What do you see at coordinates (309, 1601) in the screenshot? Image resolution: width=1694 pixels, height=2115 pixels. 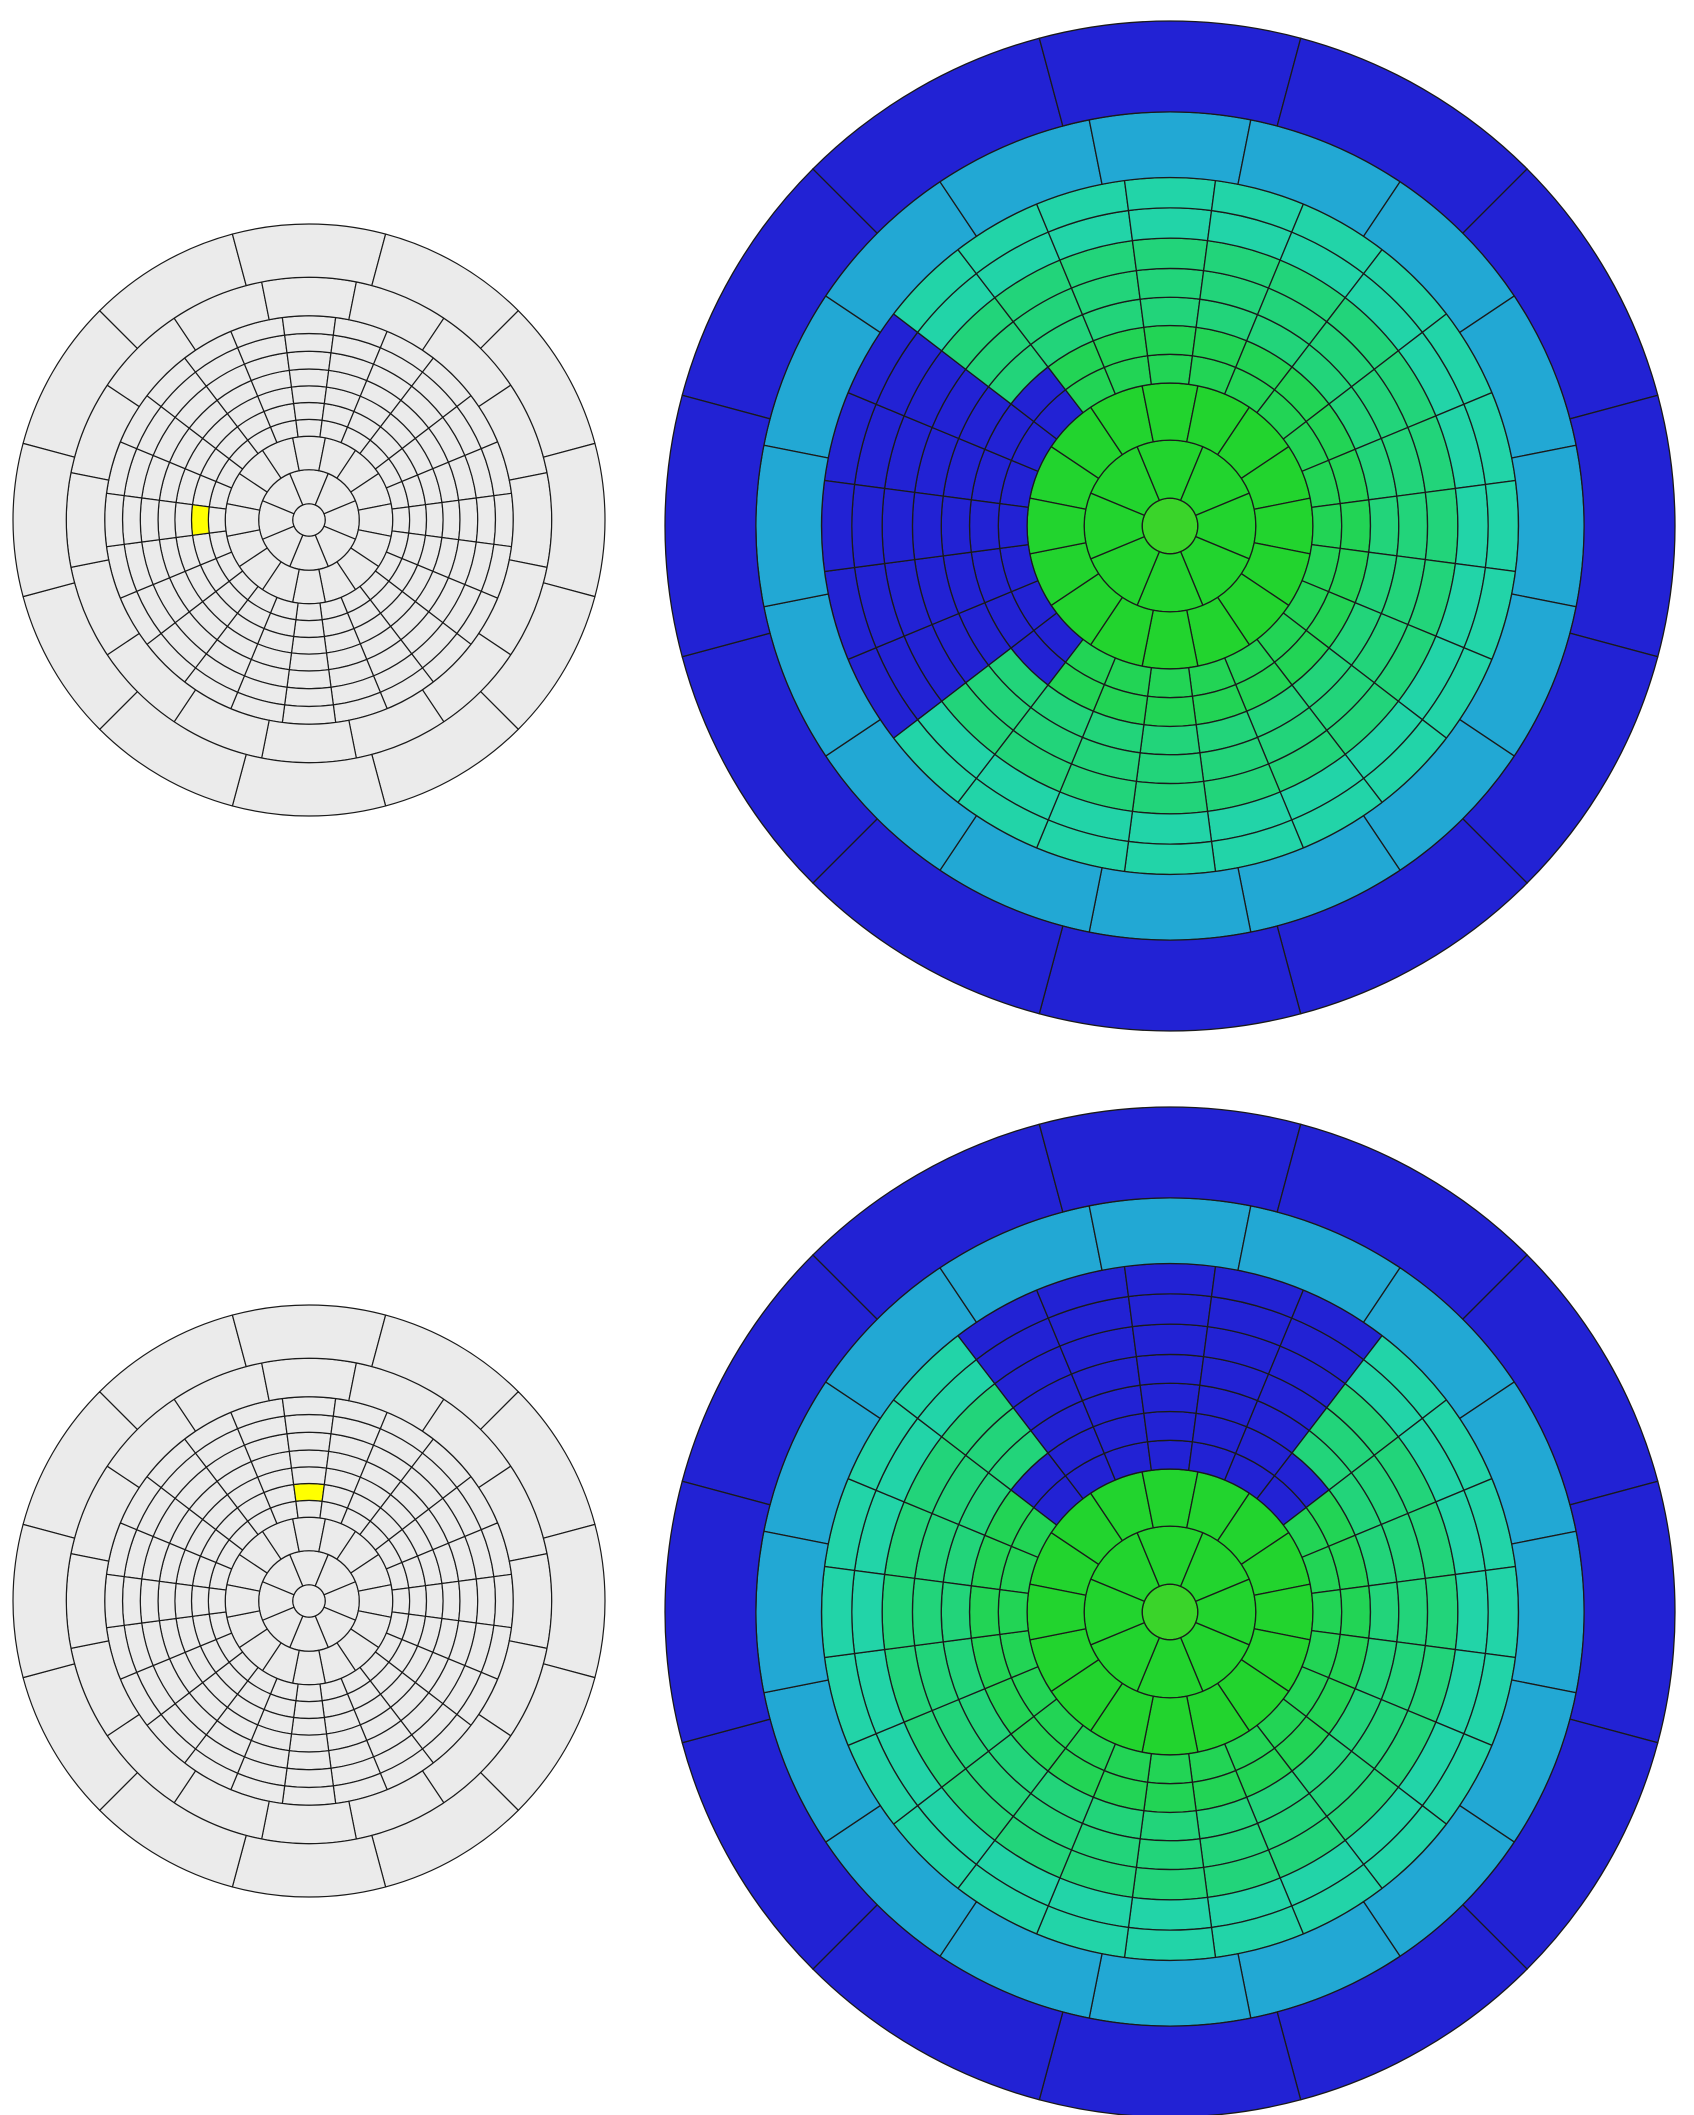 I see `small-disc-bottom` at bounding box center [309, 1601].